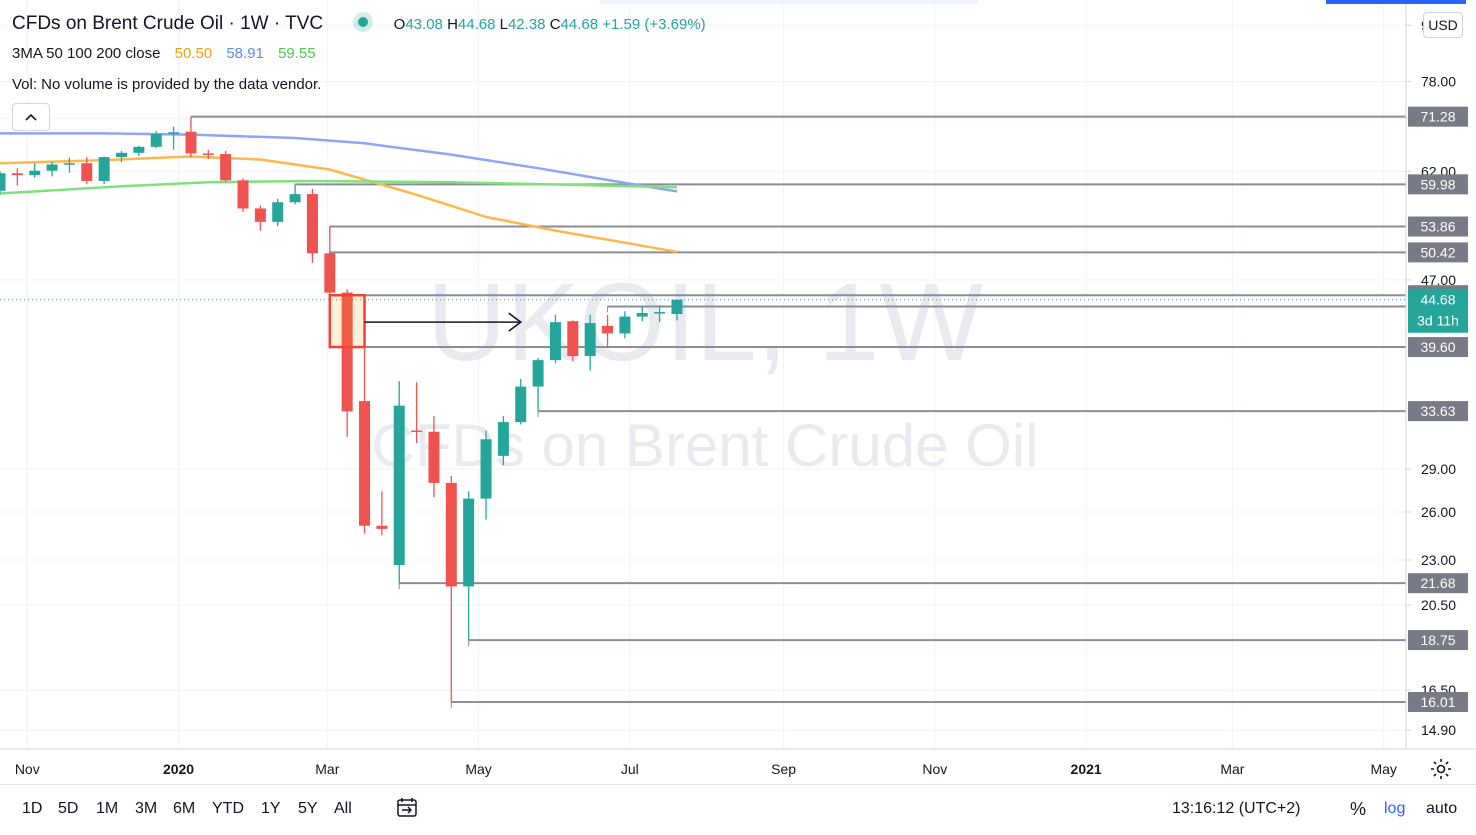 The height and width of the screenshot is (835, 1476). What do you see at coordinates (1438, 560) in the screenshot?
I see `price-tick-label: 23.00` at bounding box center [1438, 560].